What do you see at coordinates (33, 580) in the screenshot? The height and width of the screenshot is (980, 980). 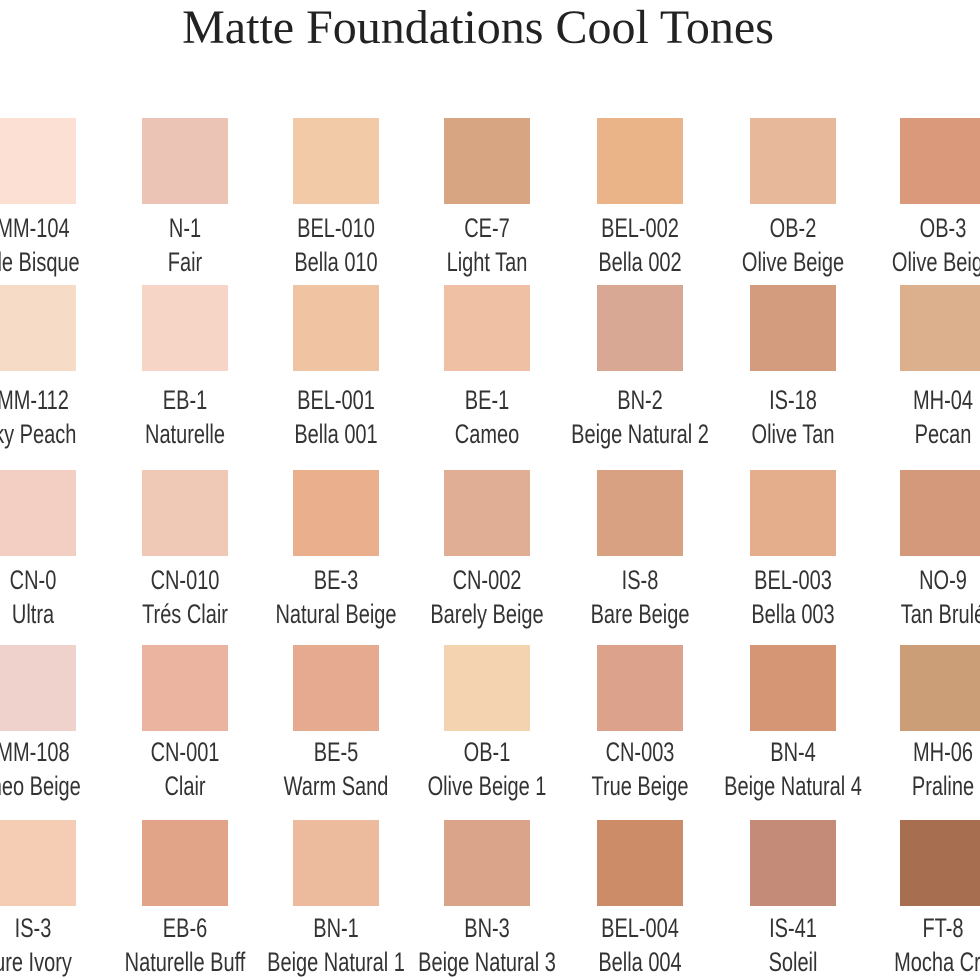 I see `swatch-code: CN-0` at bounding box center [33, 580].